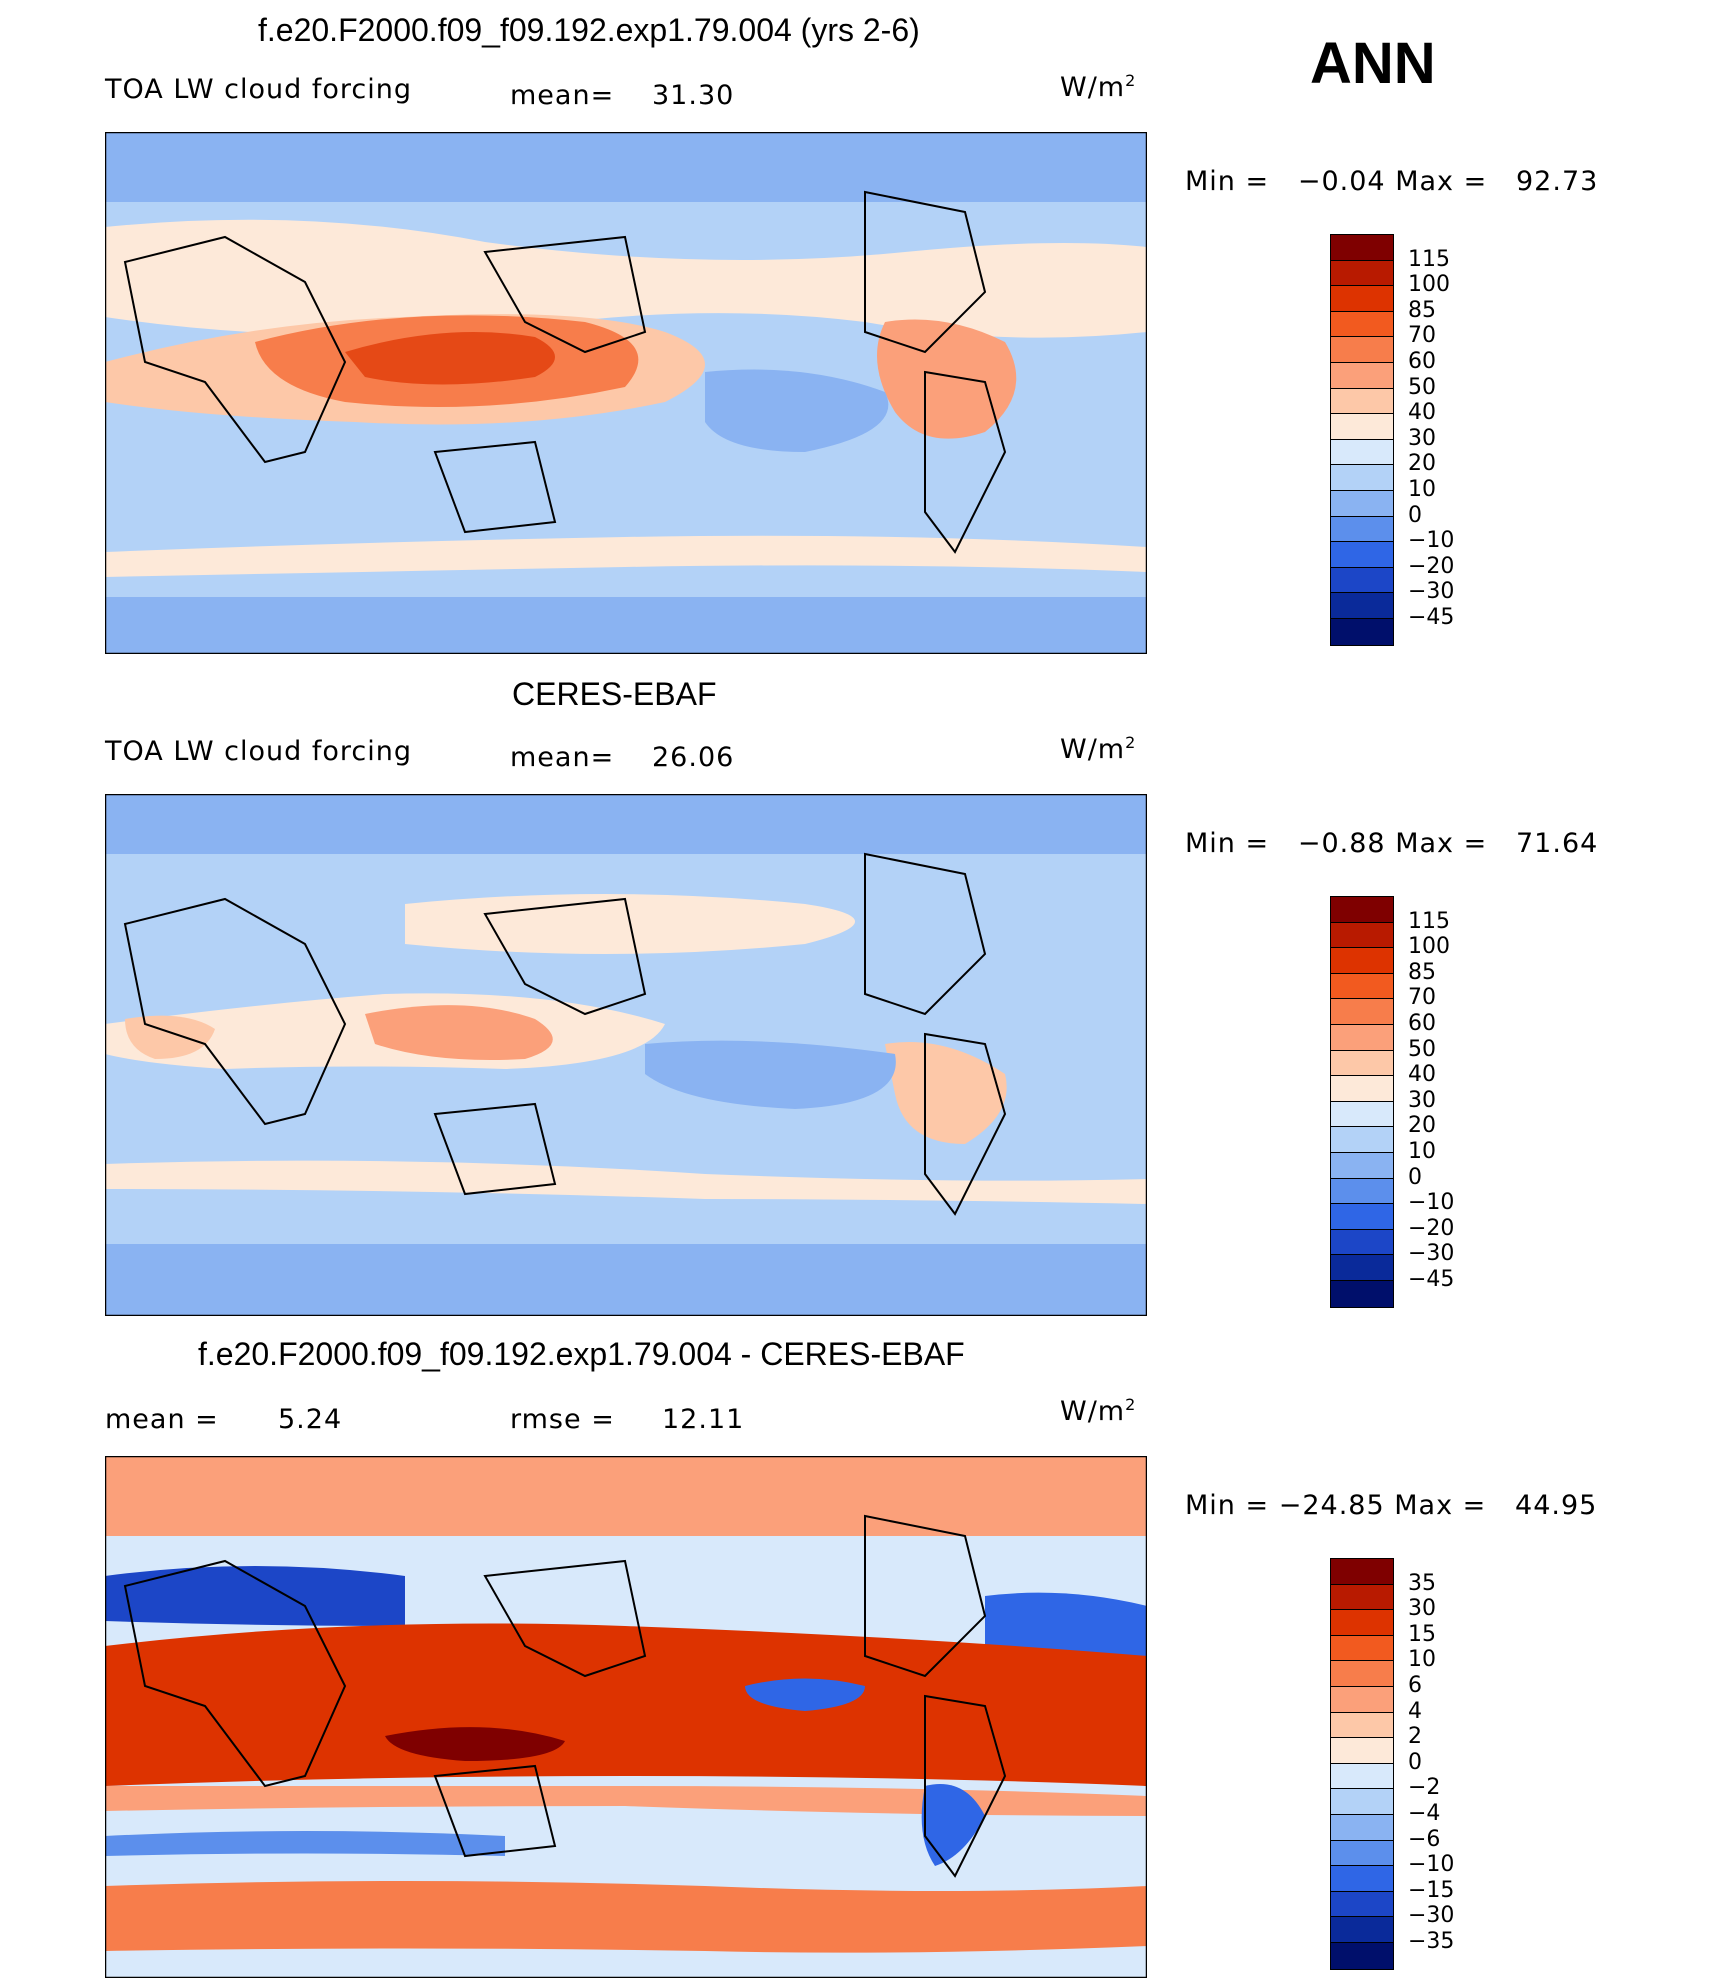 Image resolution: width=1710 pixels, height=1979 pixels. I want to click on panel3-colorbar, so click(1362, 1764).